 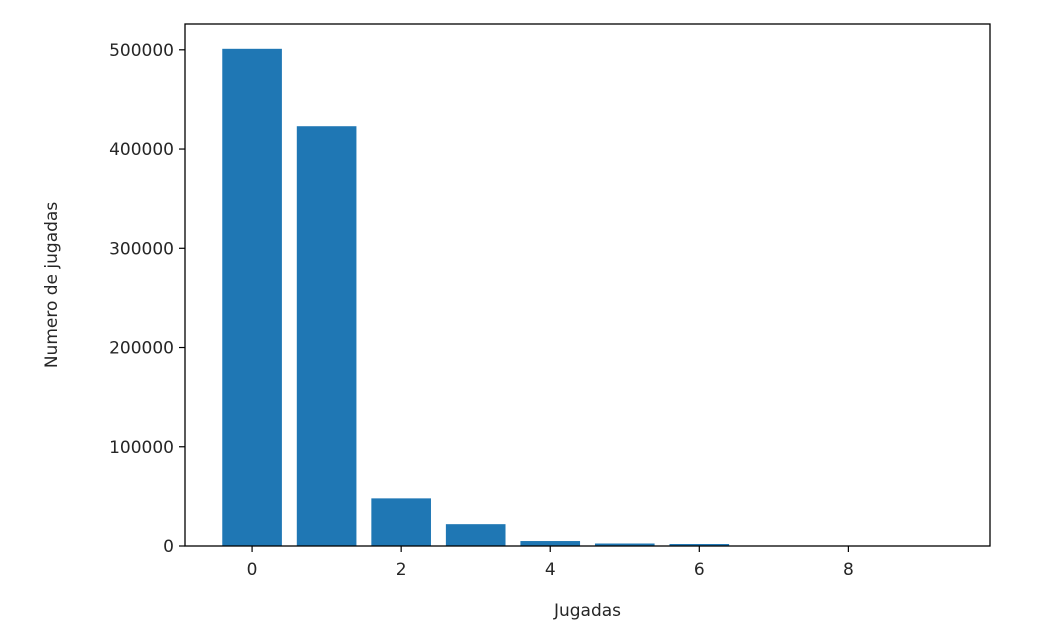 I want to click on y-axis-label: Numero de jugadas, so click(x=52, y=285).